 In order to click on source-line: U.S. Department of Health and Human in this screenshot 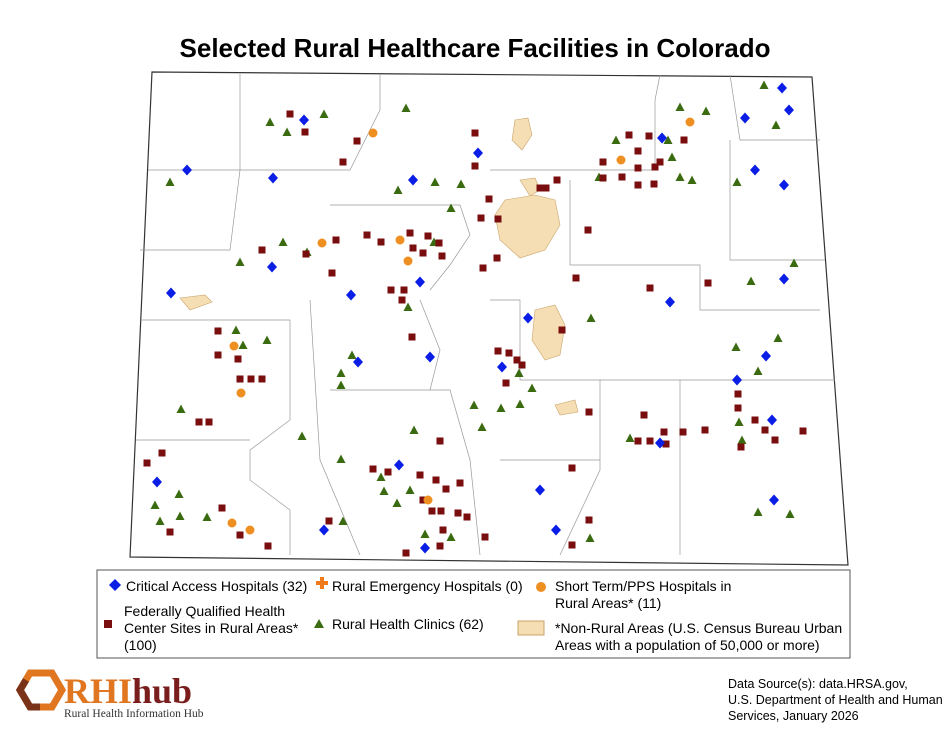, I will do `click(835, 700)`.